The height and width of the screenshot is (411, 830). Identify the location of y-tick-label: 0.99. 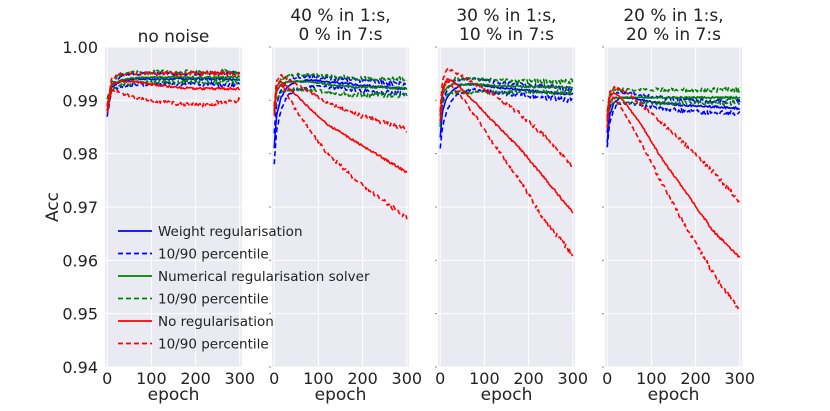
(80, 100).